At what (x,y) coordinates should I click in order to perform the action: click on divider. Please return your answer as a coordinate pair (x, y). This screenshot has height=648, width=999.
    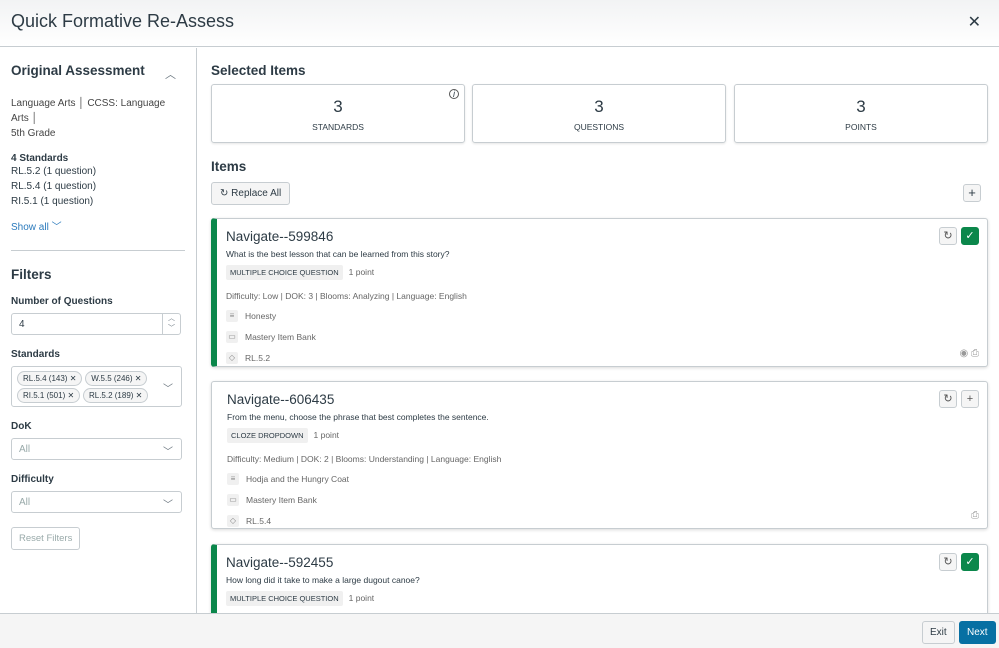
    Looking at the image, I should click on (98, 250).